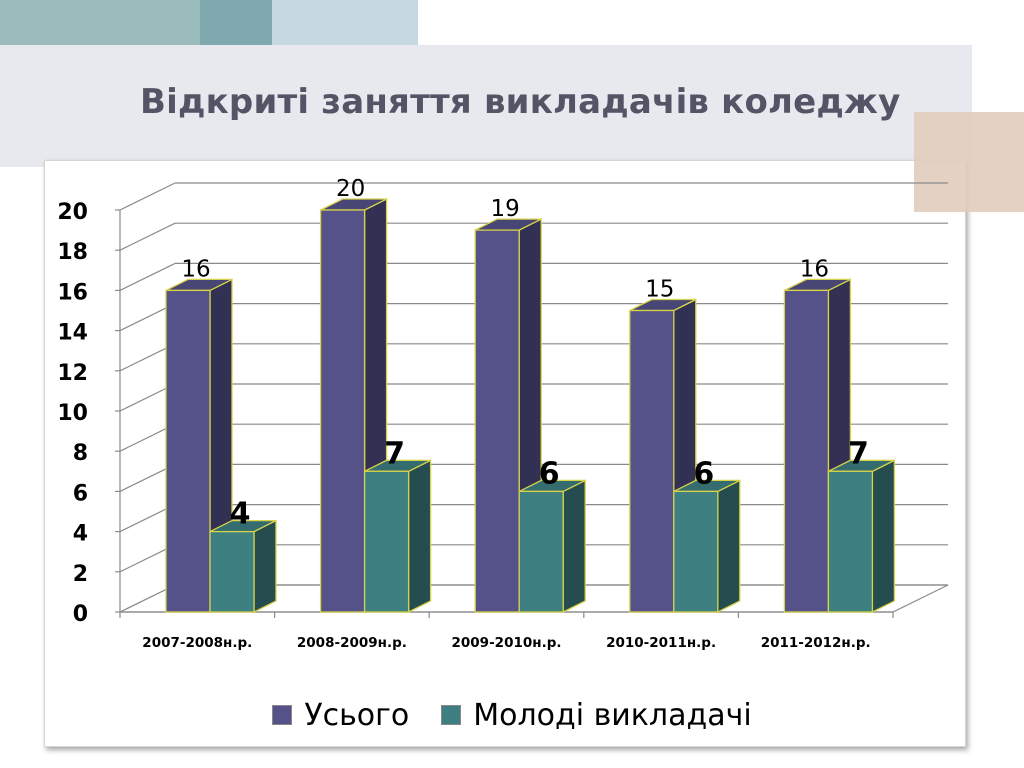  I want to click on legend-label-total: Усього, so click(357, 715).